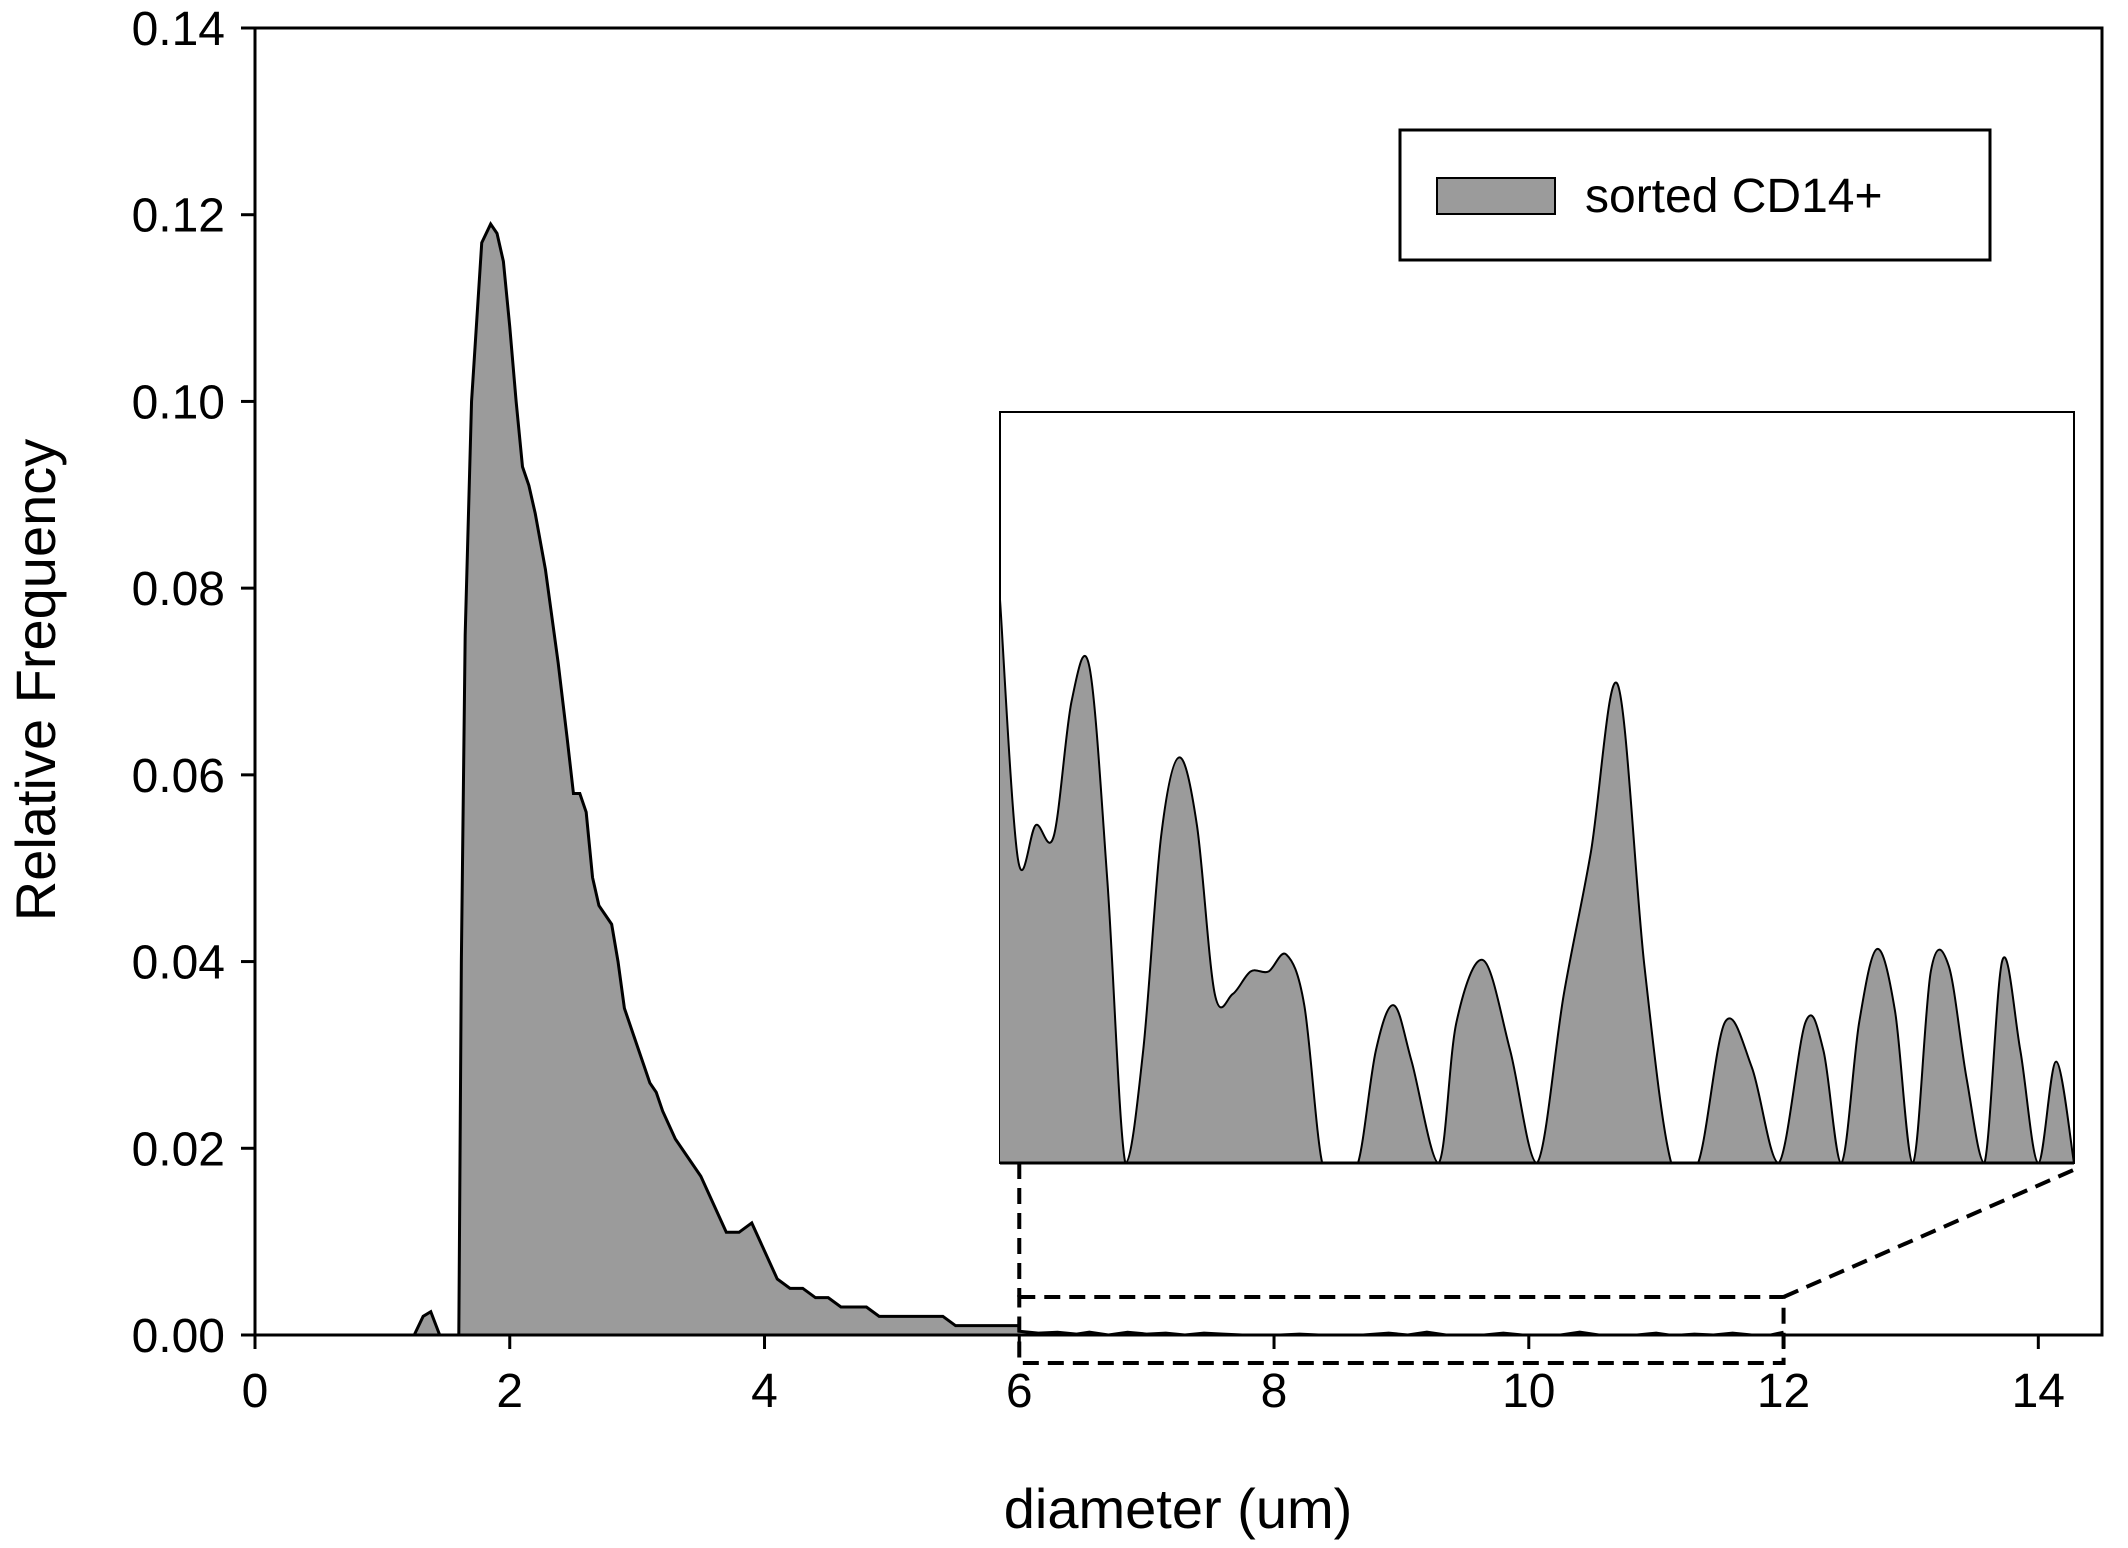 The width and height of the screenshot is (2128, 1548). I want to click on y-axis: 0.00 0.02 0.04 0.06 0.08 0.10 0.12 0.14, so click(193, 683).